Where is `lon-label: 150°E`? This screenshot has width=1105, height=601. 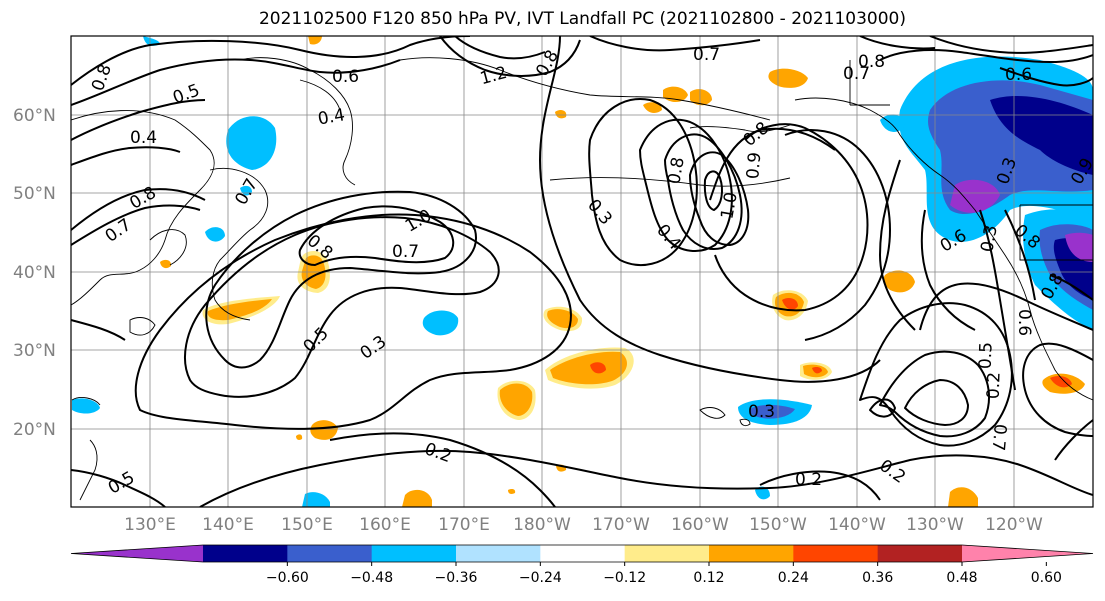
lon-label: 150°E is located at coordinates (307, 525).